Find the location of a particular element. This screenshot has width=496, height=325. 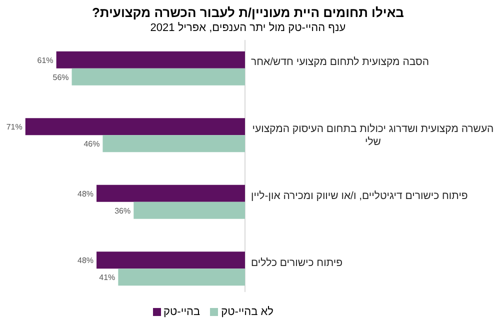

title: באילו תחומים היית מעוניין/ת לעבור הכשרה מקצועית? is located at coordinates (248, 12).